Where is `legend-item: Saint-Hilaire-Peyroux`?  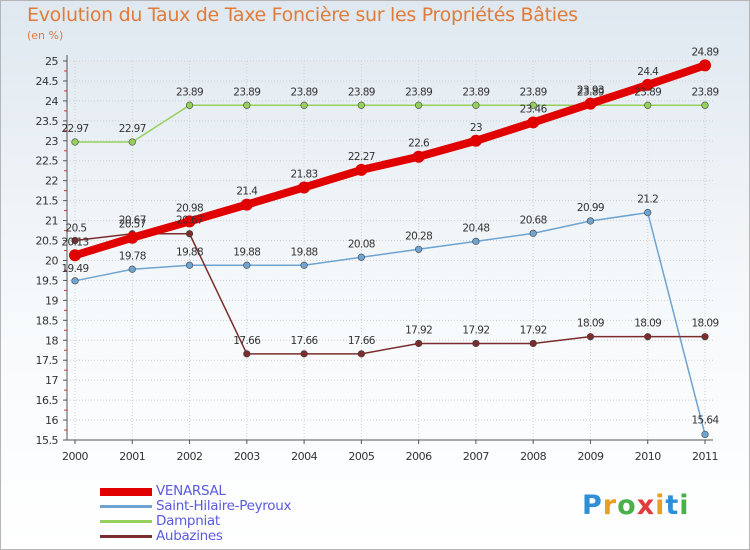
legend-item: Saint-Hilaire-Peyroux is located at coordinates (240, 506).